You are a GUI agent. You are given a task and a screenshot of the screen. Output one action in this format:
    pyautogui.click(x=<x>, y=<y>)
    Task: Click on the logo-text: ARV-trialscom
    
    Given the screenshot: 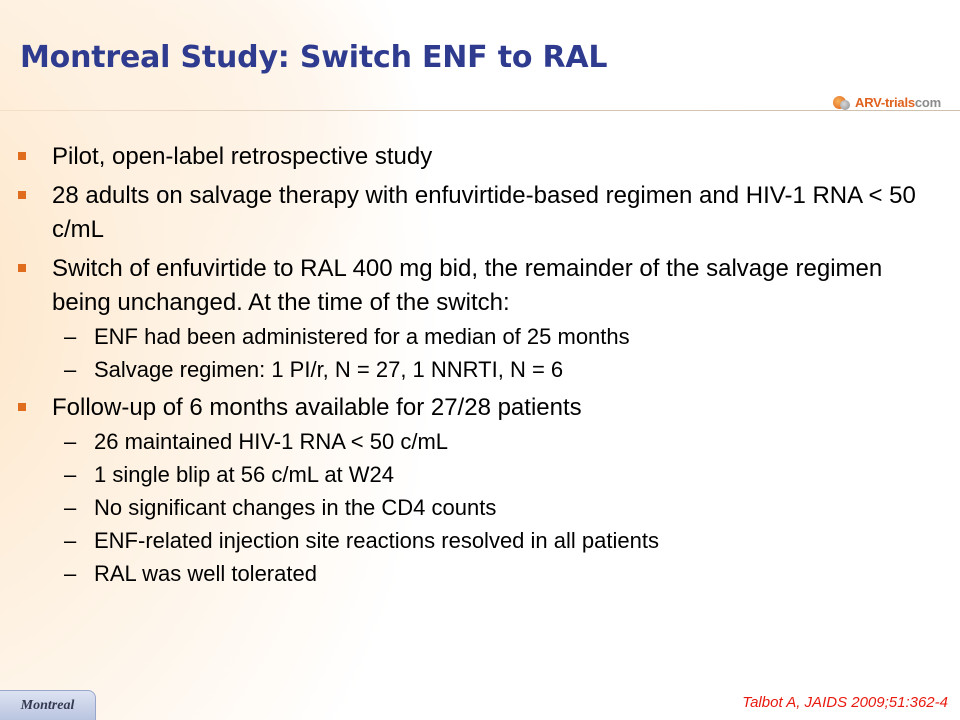 What is the action you would take?
    pyautogui.click(x=898, y=102)
    